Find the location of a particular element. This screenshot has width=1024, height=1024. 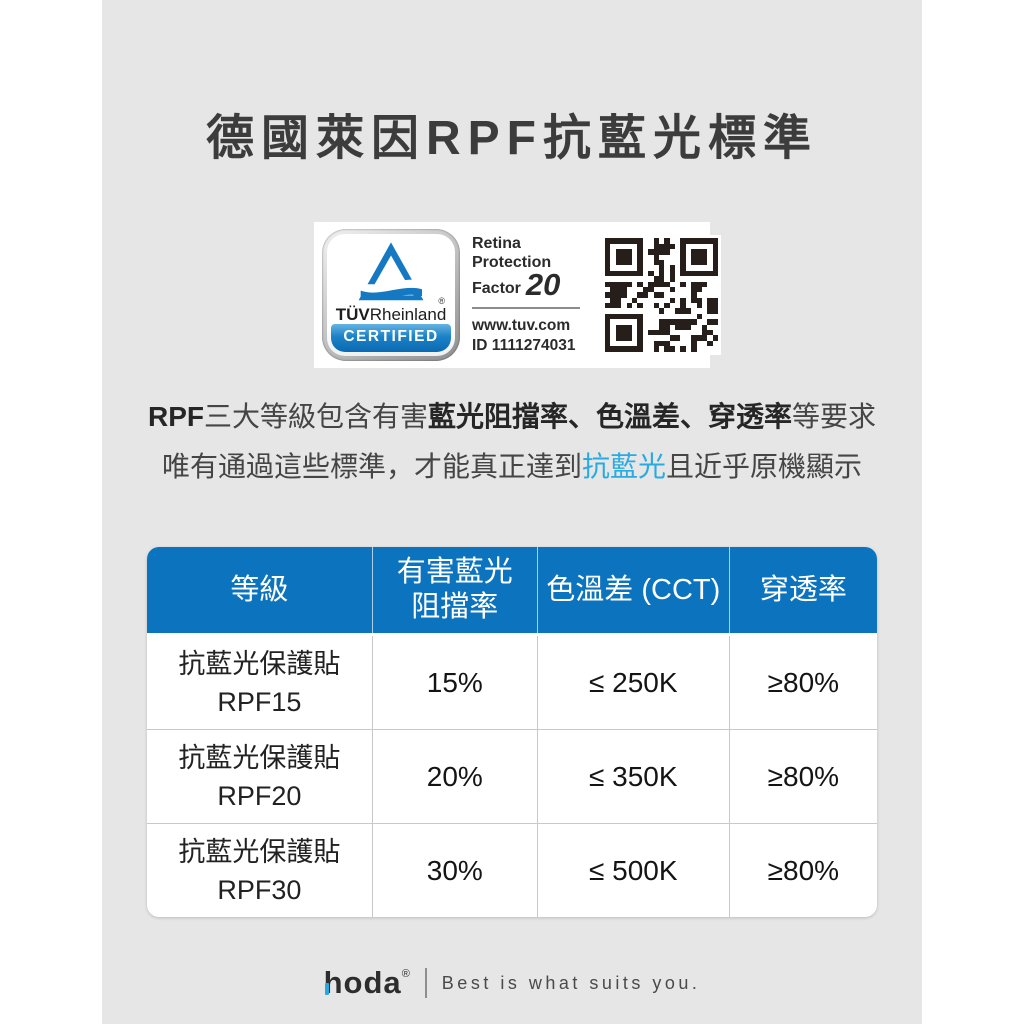

hoda-logo: hoda ® is located at coordinates (367, 983).